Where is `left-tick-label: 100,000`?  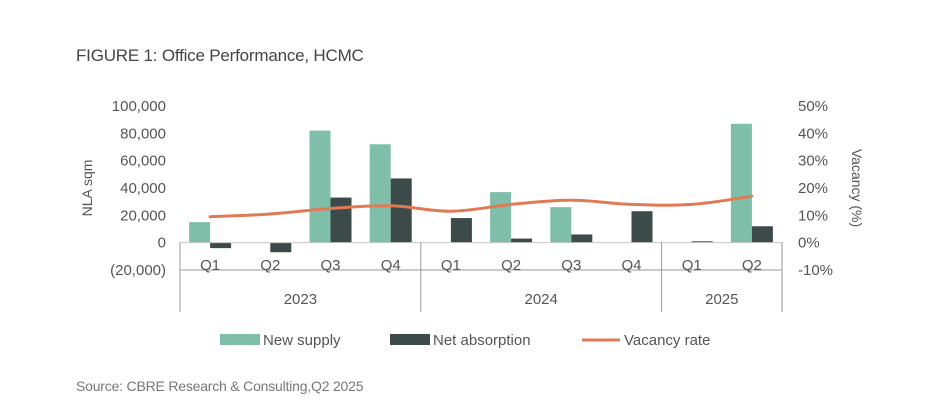 left-tick-label: 100,000 is located at coordinates (139, 106).